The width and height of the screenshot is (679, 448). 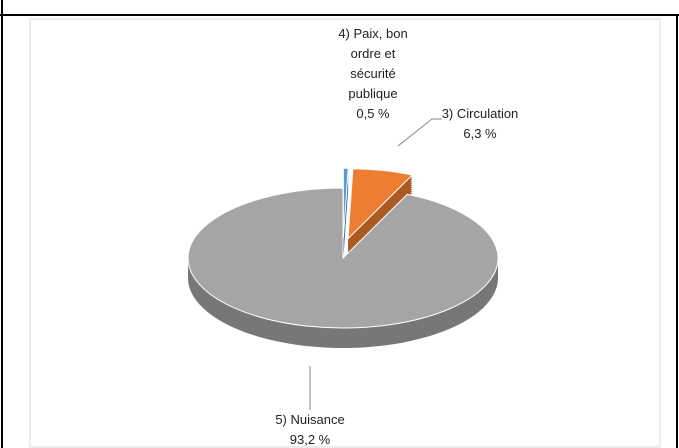 I want to click on slice-label: 5) Nuisance 93,2 %, so click(x=310, y=429).